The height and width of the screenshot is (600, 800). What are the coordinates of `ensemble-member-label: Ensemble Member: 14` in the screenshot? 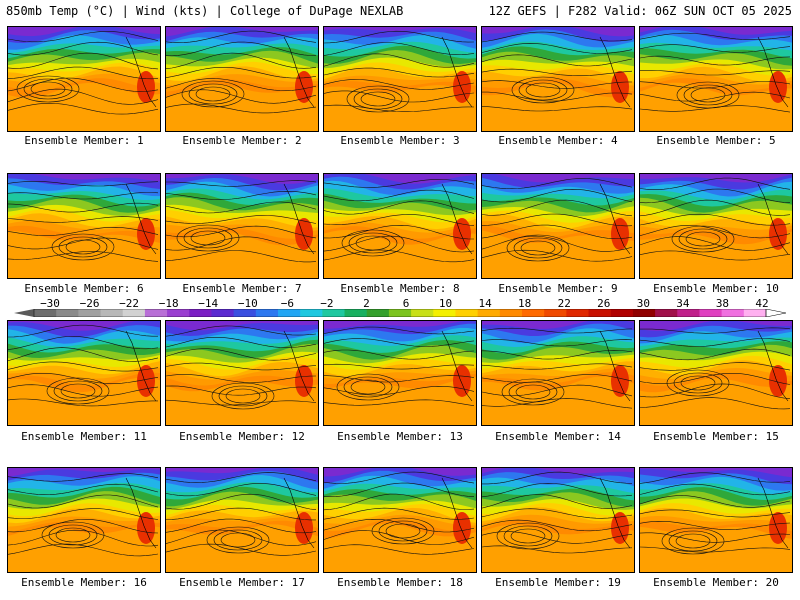 It's located at (558, 436).